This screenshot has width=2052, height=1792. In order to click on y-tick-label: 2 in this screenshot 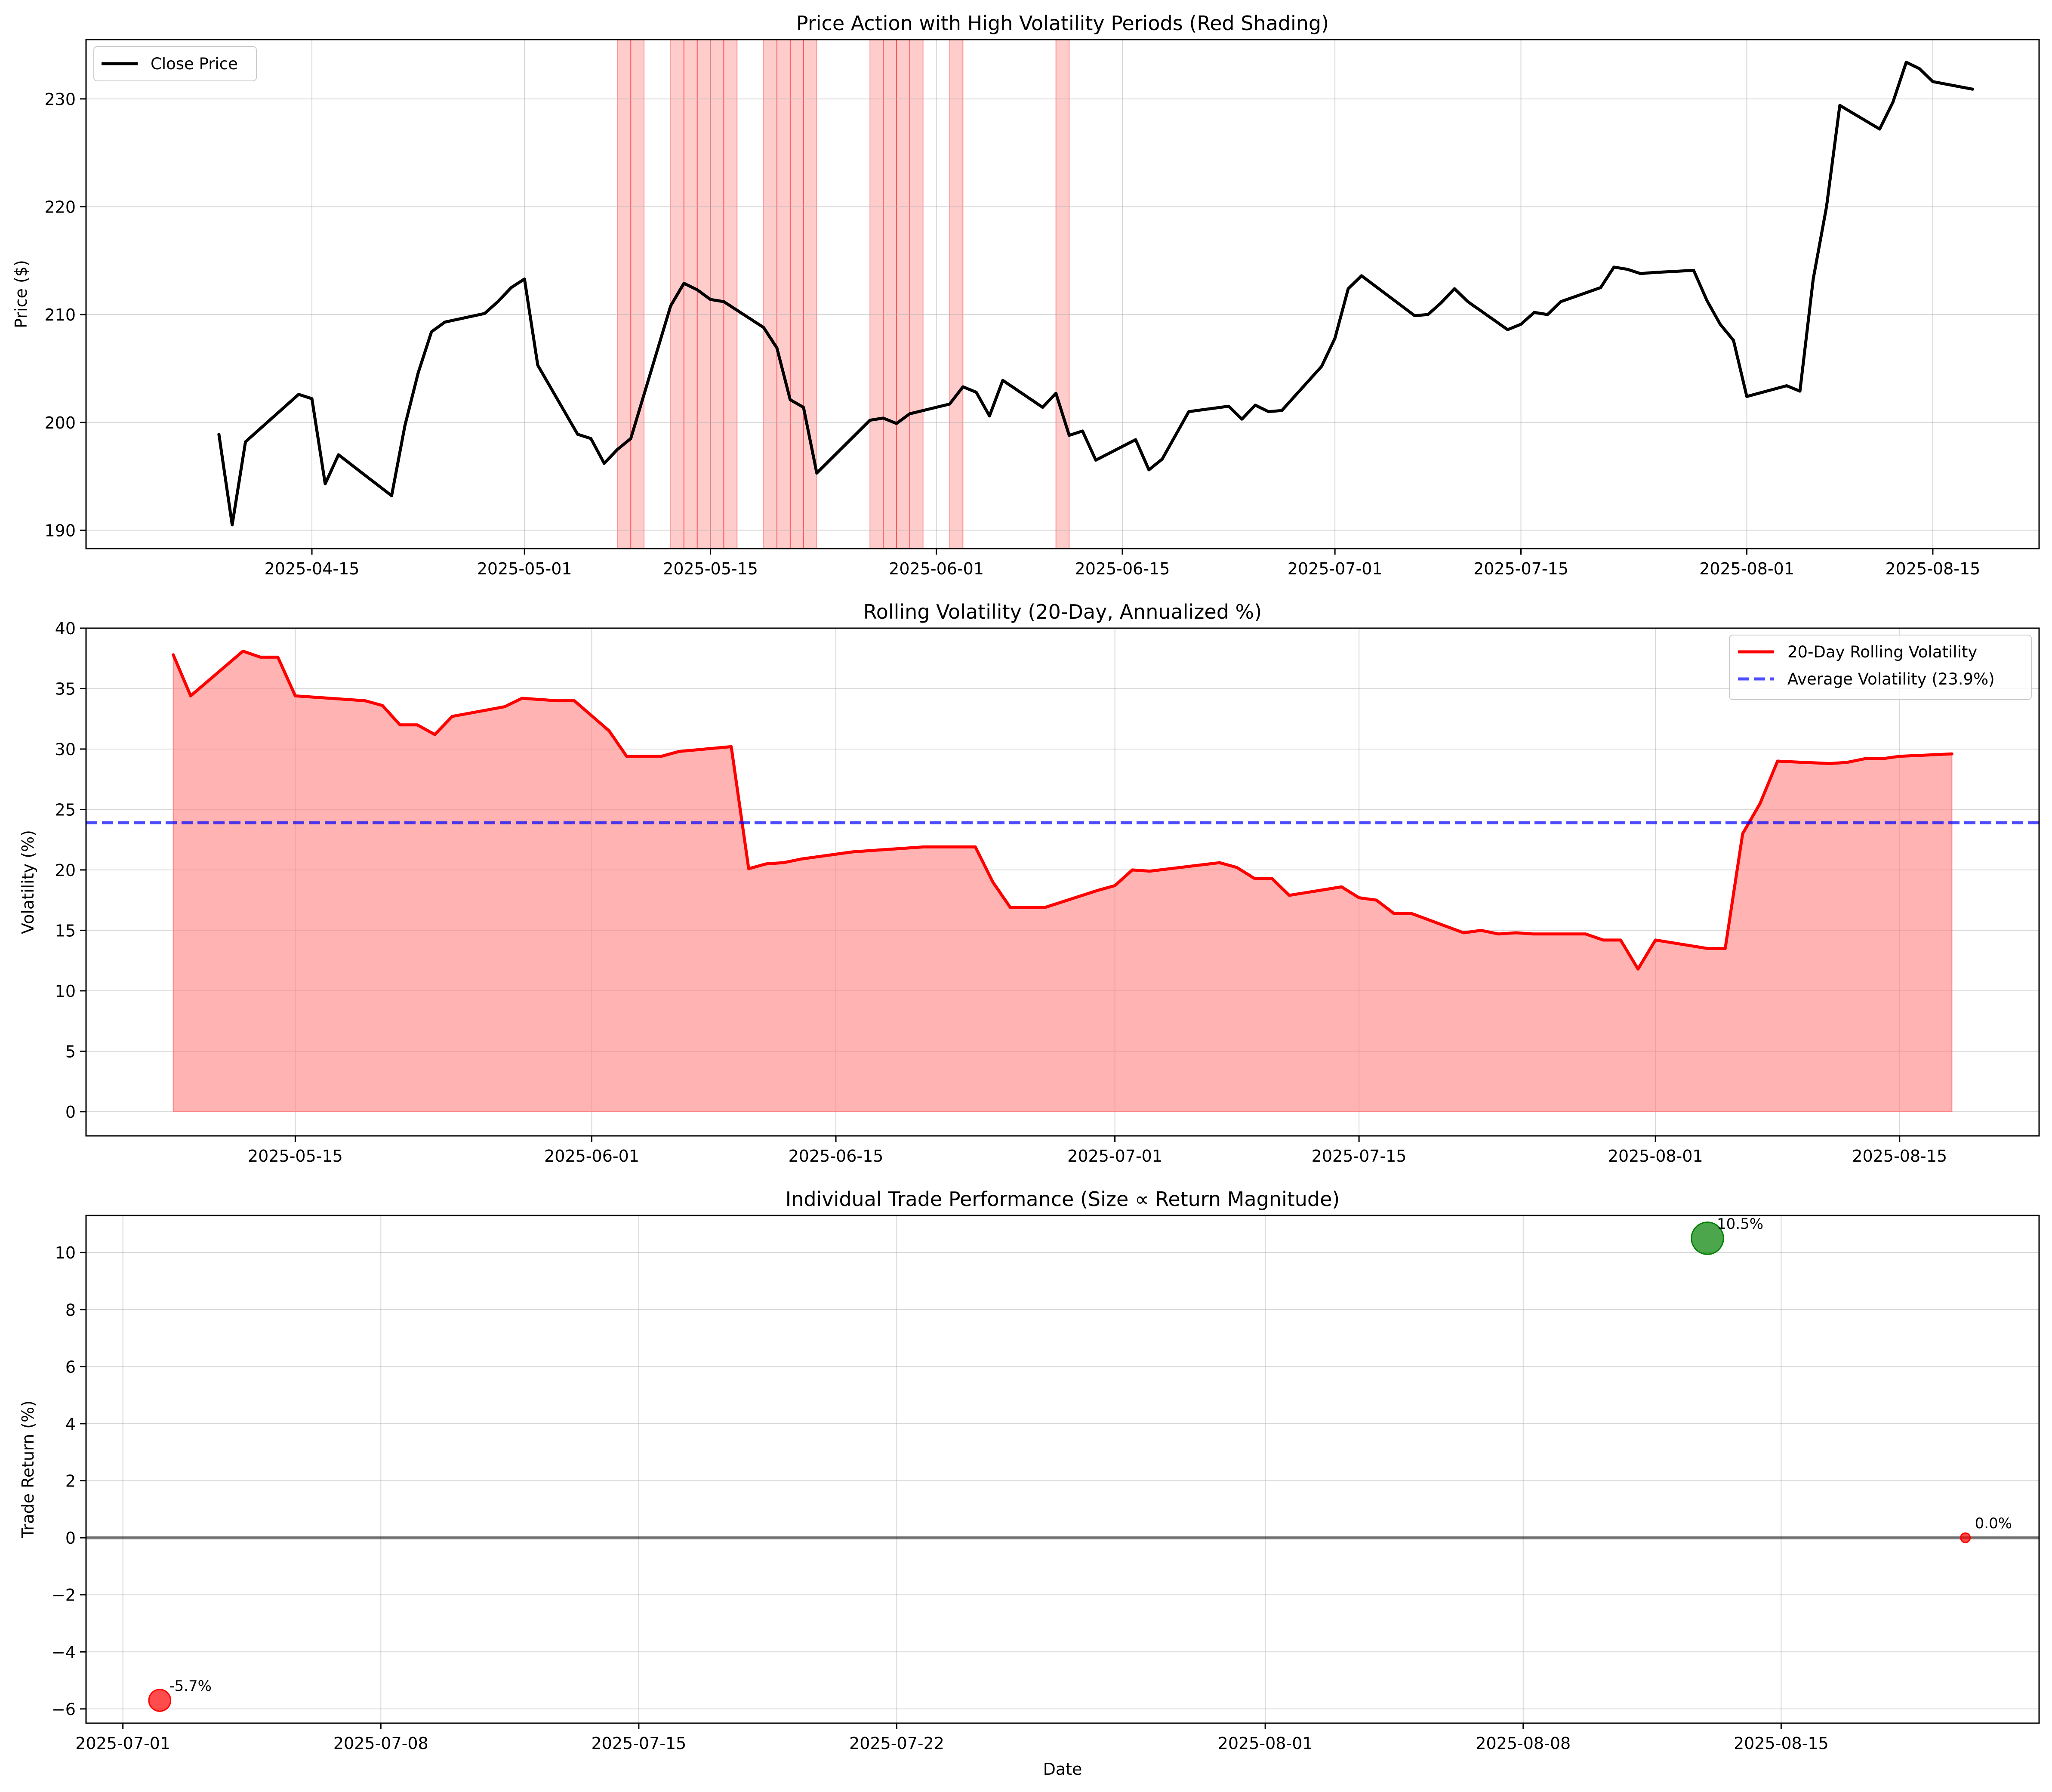, I will do `click(70, 1481)`.